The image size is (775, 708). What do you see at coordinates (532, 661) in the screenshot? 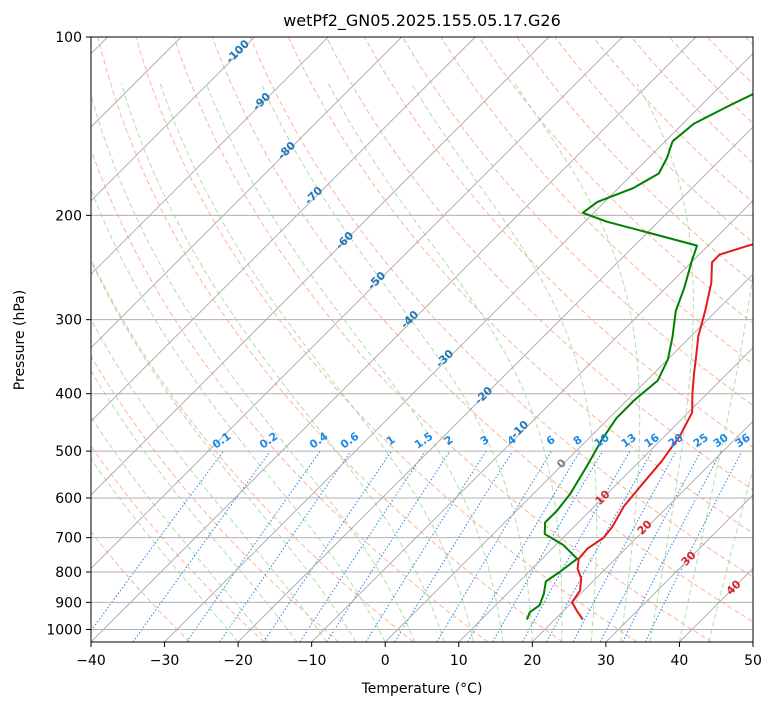
I see `x-tick-label: 20` at bounding box center [532, 661].